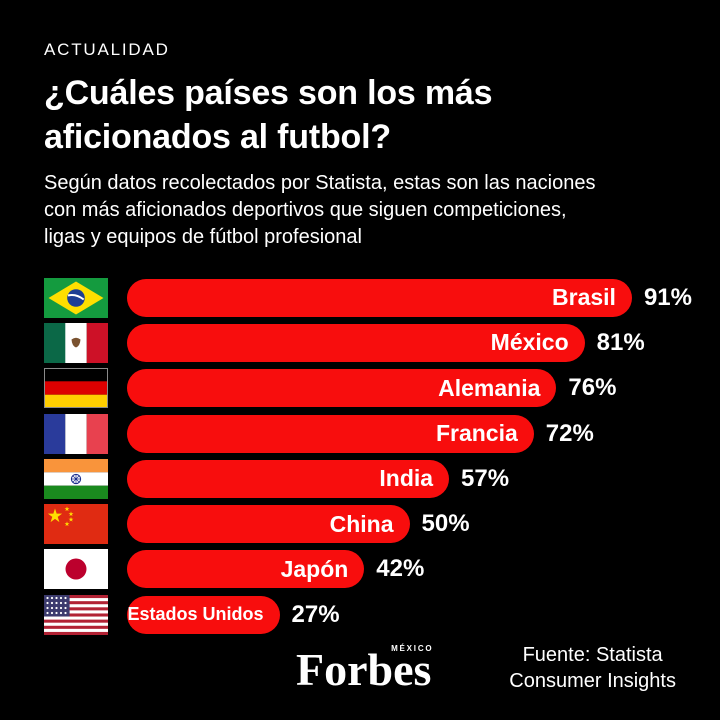  Describe the element at coordinates (400, 569) in the screenshot. I see `bar-value: 42%` at that location.